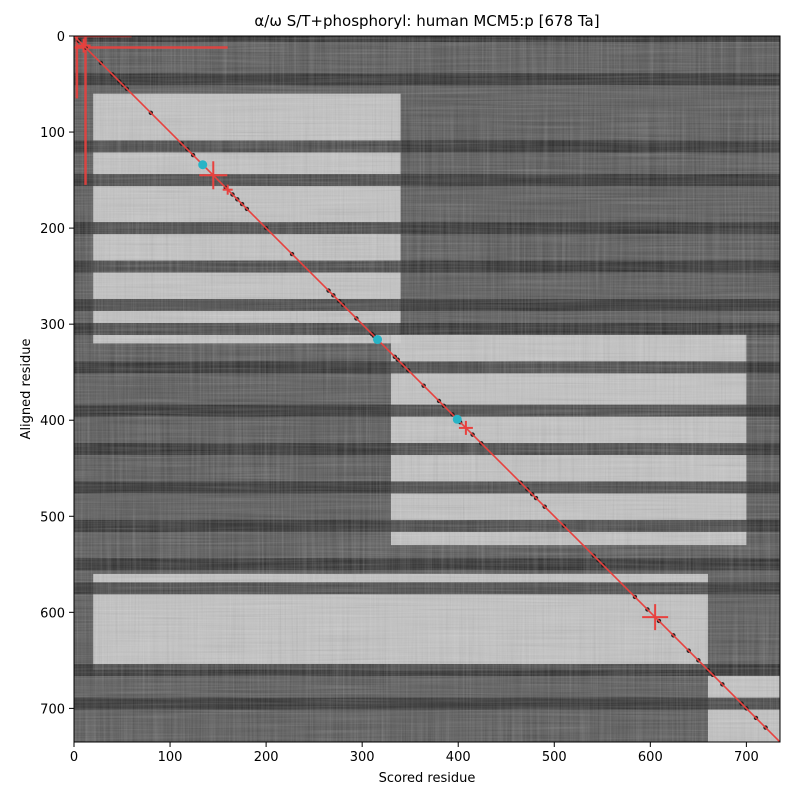 This screenshot has width=800, height=800. Describe the element at coordinates (26, 389) in the screenshot. I see `y-axis-label: Aligned residue` at that location.